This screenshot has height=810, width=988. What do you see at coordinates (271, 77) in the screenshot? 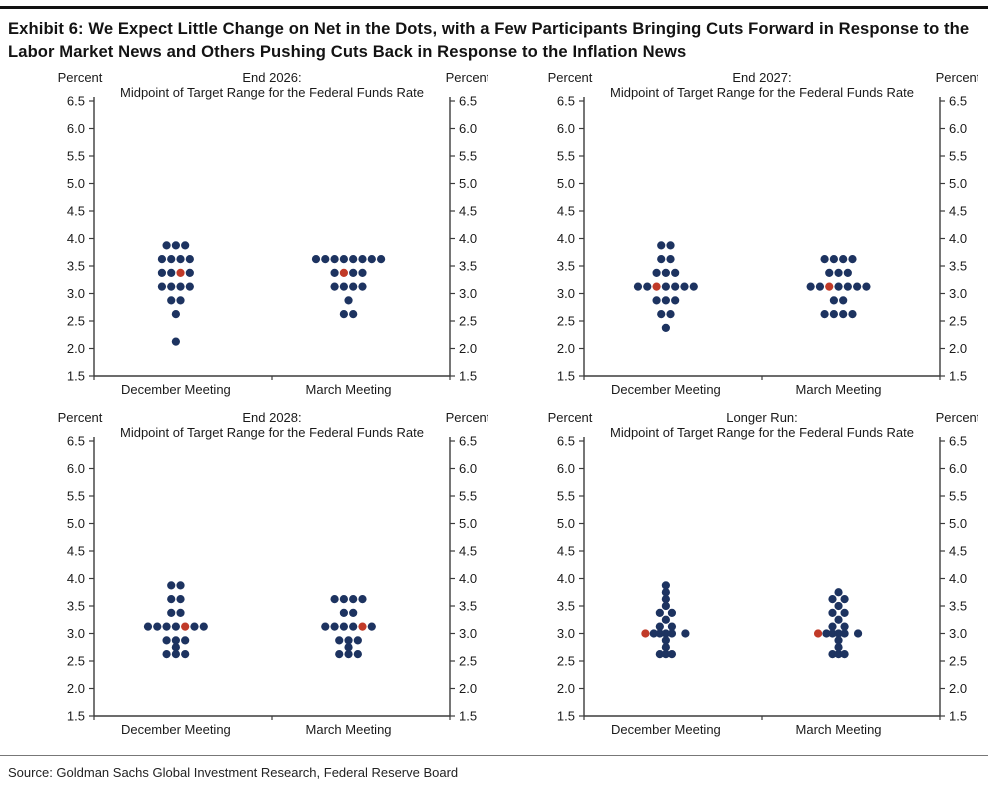
I see `panel-title-line1: End 2026:` at bounding box center [271, 77].